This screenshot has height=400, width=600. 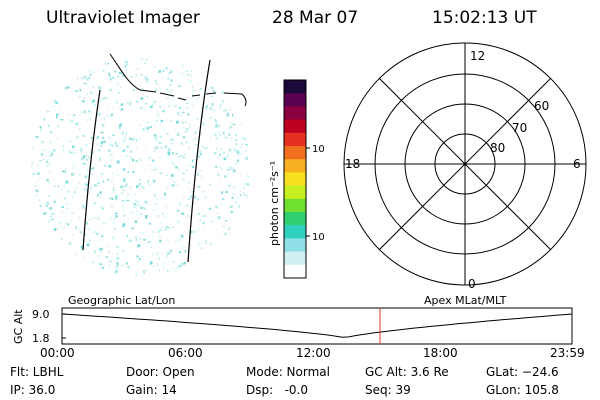 I want to click on filter-info: Flt: LBHL, so click(x=37, y=372).